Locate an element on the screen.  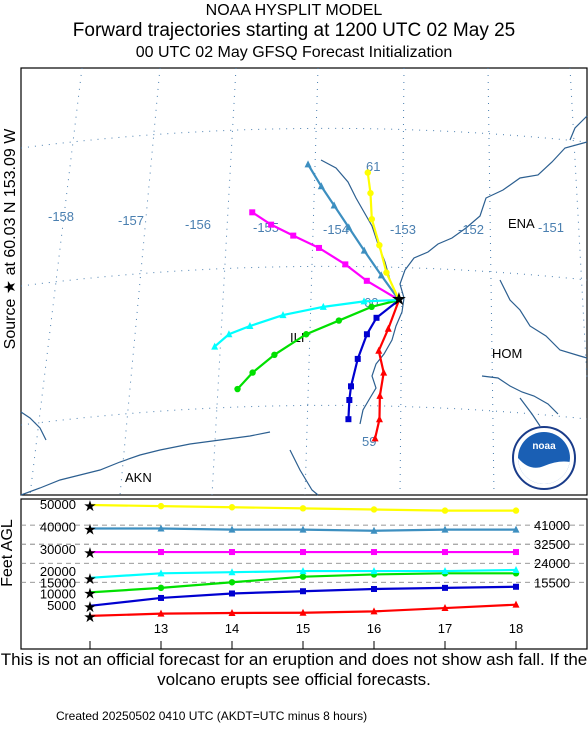
altitude-series: ★★★★★★★ is located at coordinates (301, 562).